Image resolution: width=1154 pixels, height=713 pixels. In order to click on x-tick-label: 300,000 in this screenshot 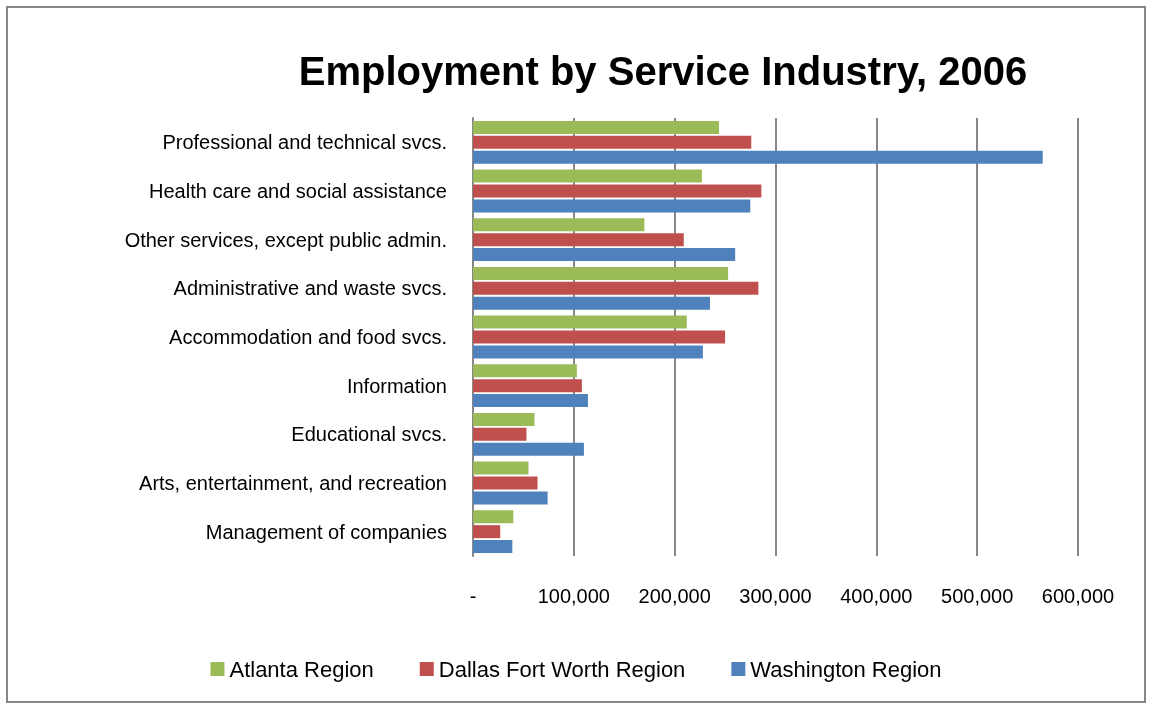, I will do `click(775, 596)`.